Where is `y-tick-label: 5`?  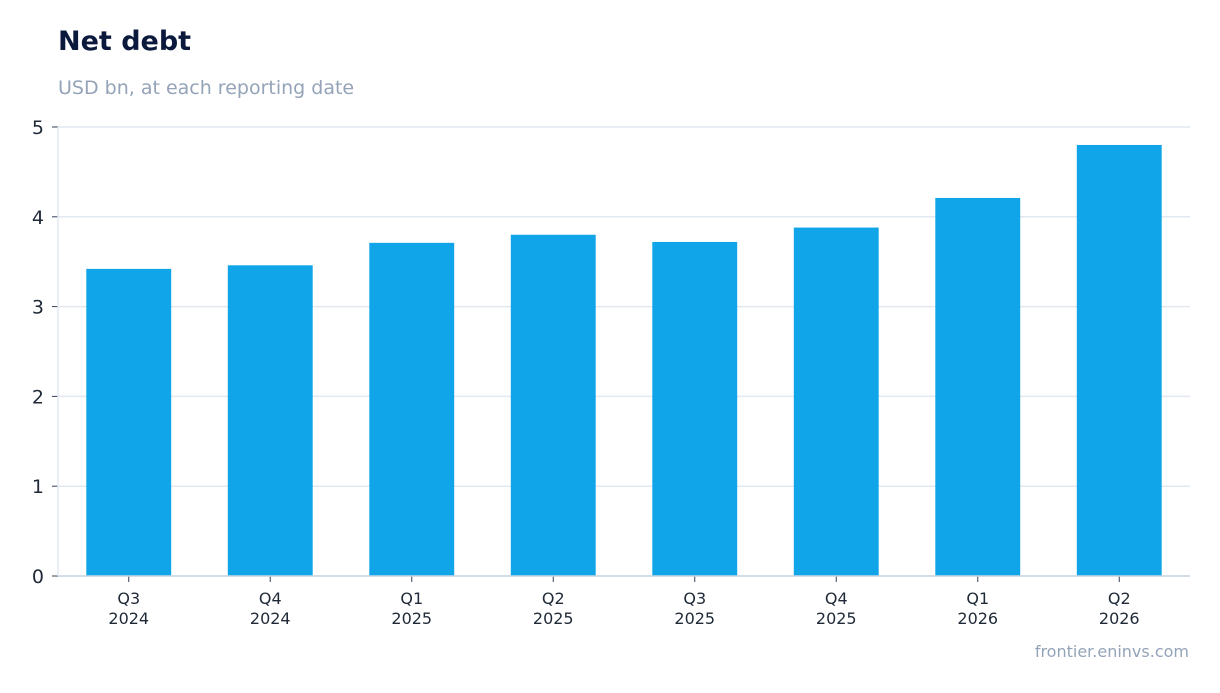 y-tick-label: 5 is located at coordinates (38, 128).